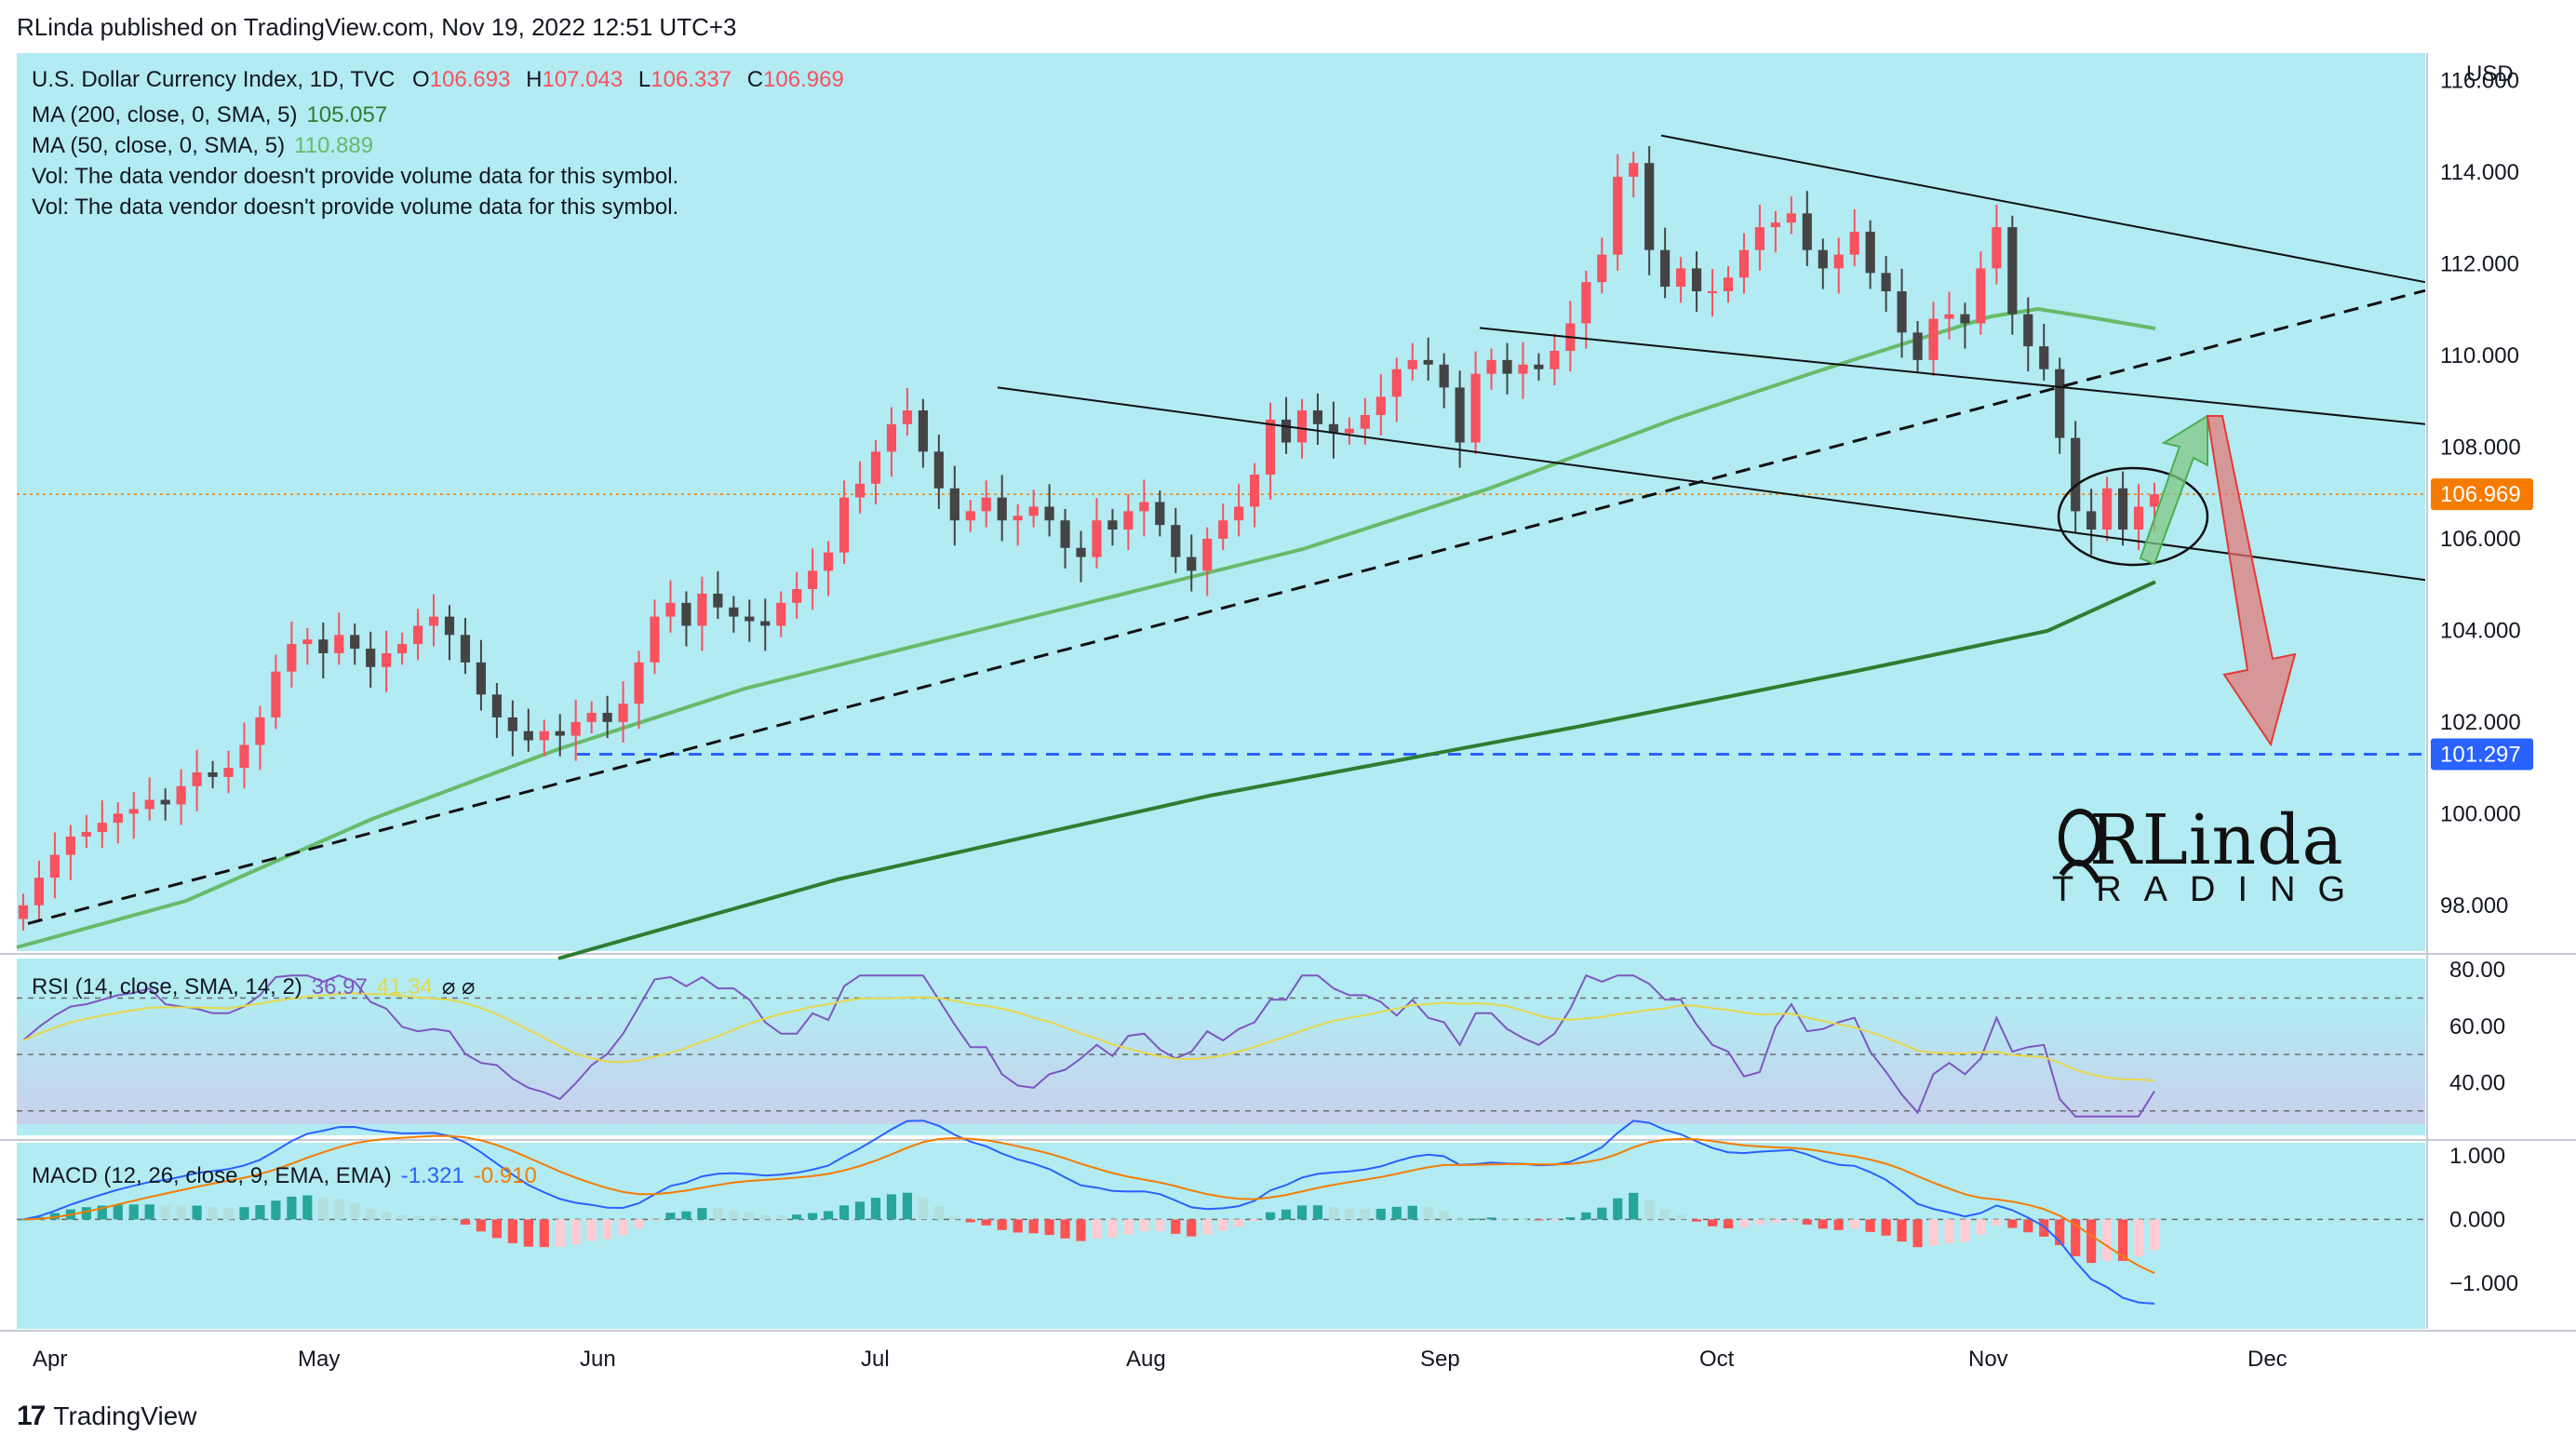 Image resolution: width=2576 pixels, height=1448 pixels. What do you see at coordinates (458, 987) in the screenshot?
I see `rsi-extra: ⌀ ⌀` at bounding box center [458, 987].